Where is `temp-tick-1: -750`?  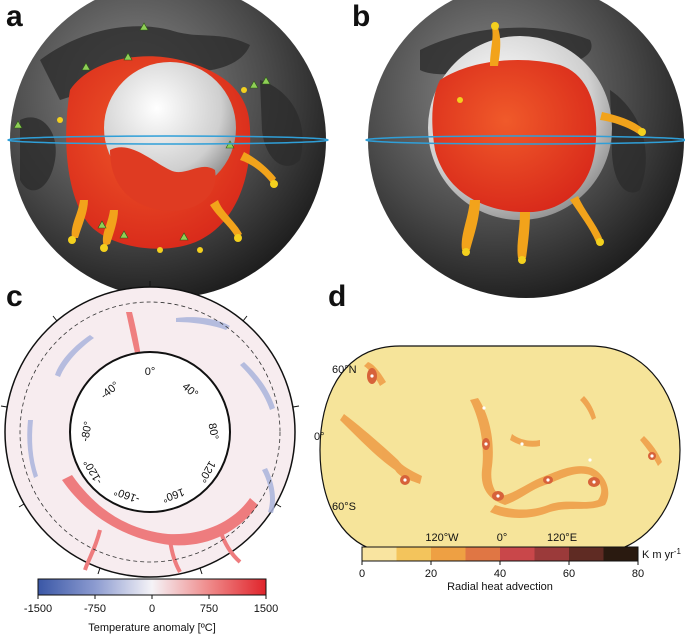
temp-tick-1: -750 is located at coordinates (95, 609).